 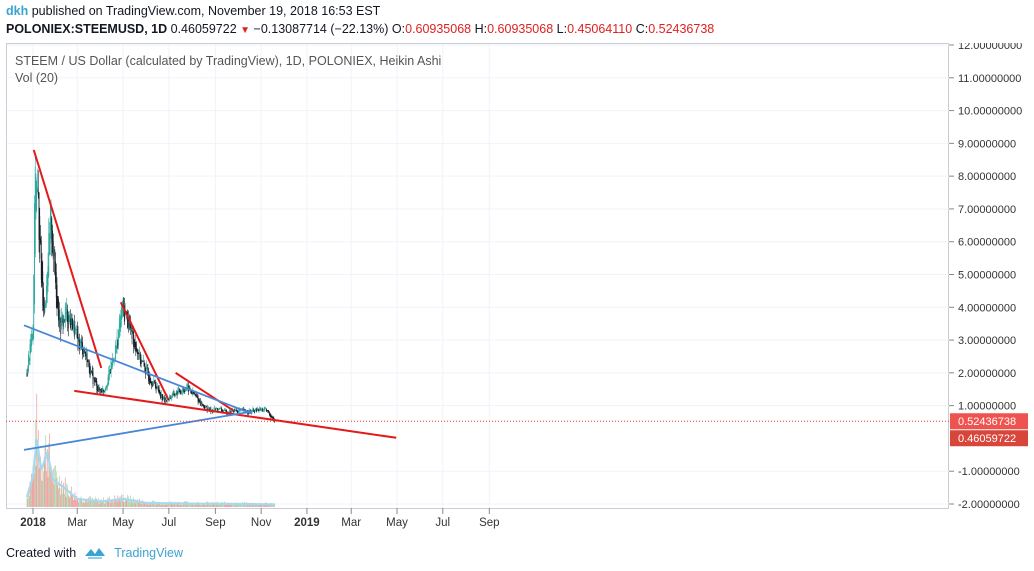 What do you see at coordinates (151, 288) in the screenshot?
I see `candles-layer` at bounding box center [151, 288].